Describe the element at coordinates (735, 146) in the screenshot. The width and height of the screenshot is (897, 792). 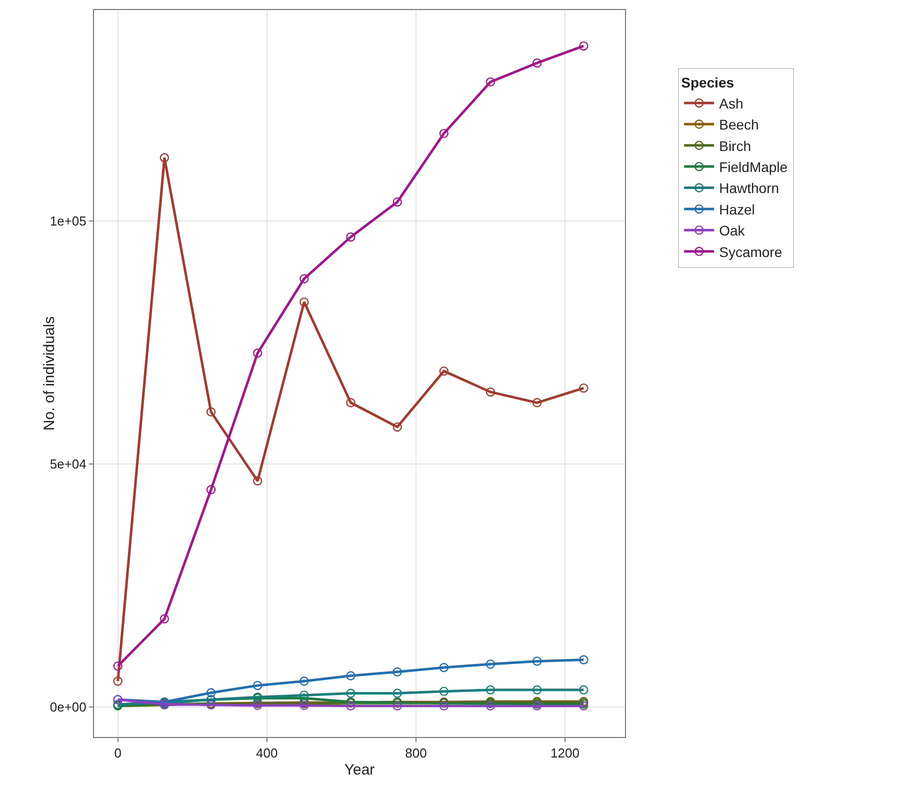
I see `legend-label: Birch` at that location.